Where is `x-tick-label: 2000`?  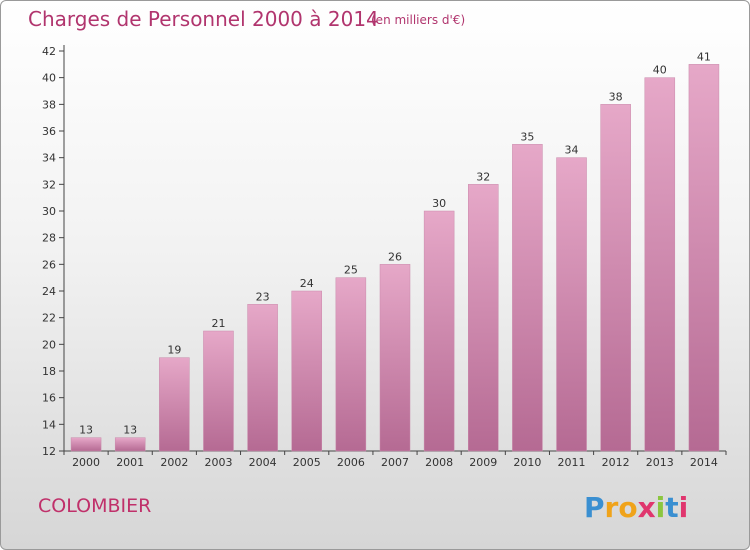 x-tick-label: 2000 is located at coordinates (86, 462).